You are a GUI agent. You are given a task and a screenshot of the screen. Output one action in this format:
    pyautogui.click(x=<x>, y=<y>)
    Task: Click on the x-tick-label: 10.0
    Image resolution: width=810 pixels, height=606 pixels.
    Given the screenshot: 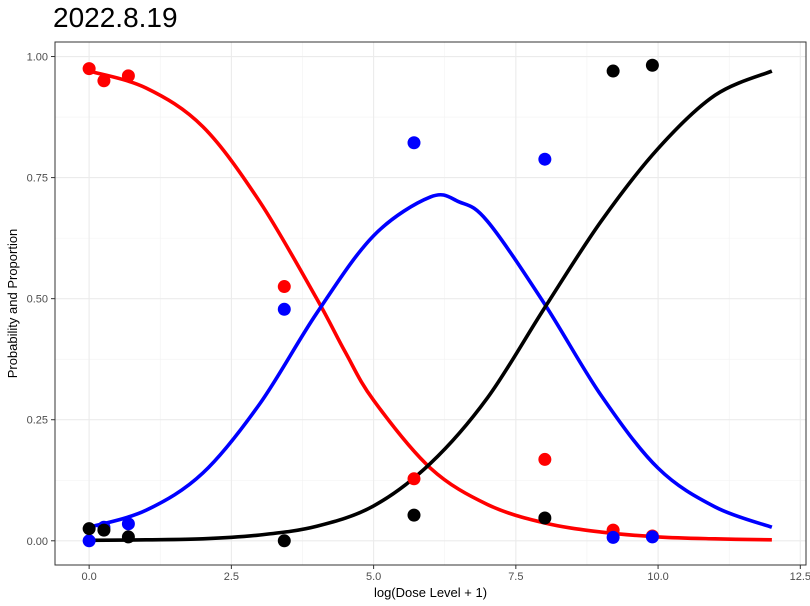 What is the action you would take?
    pyautogui.click(x=657, y=577)
    